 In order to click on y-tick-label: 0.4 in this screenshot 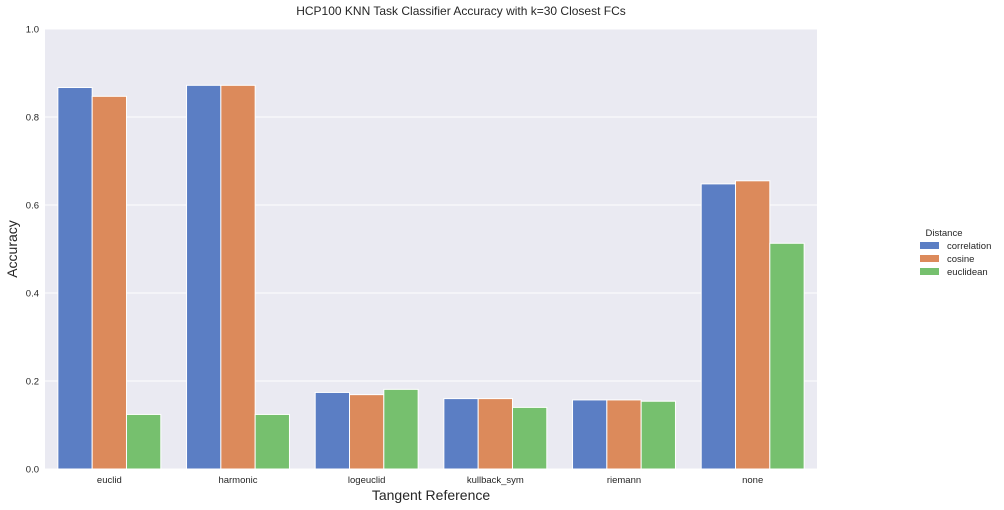, I will do `click(32, 294)`.